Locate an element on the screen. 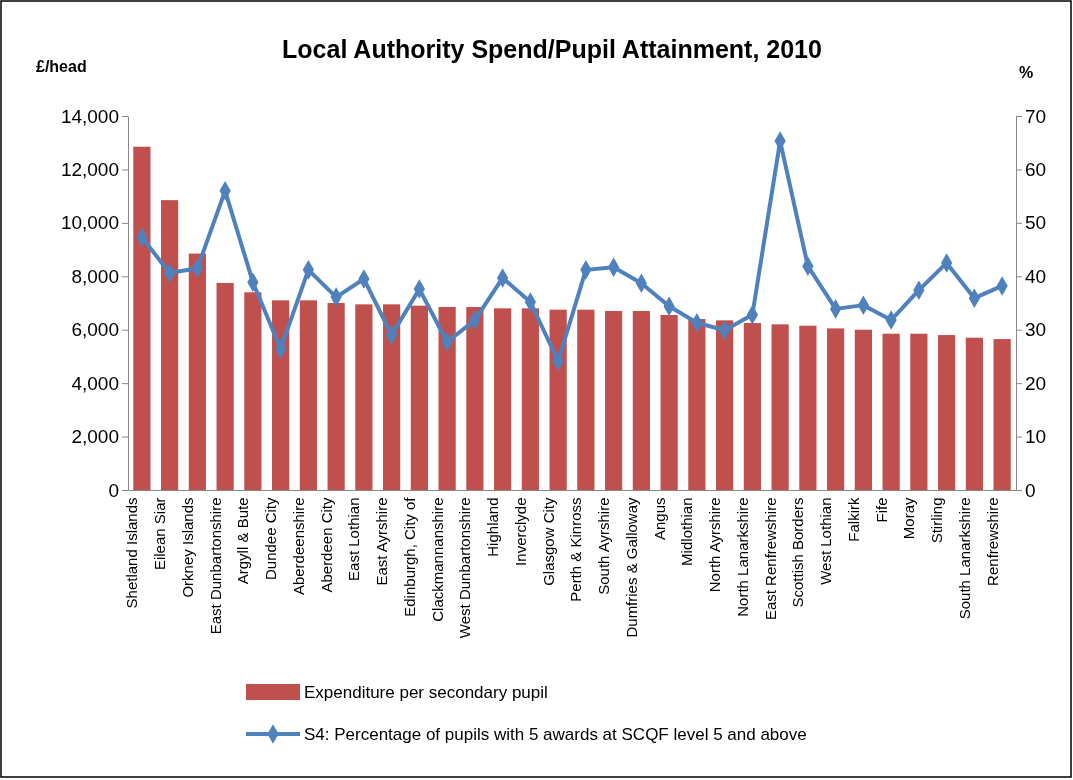  legend-label: S4: Percentage of pupils with 5 awards at SCQF level 5 and above is located at coordinates (555, 734).